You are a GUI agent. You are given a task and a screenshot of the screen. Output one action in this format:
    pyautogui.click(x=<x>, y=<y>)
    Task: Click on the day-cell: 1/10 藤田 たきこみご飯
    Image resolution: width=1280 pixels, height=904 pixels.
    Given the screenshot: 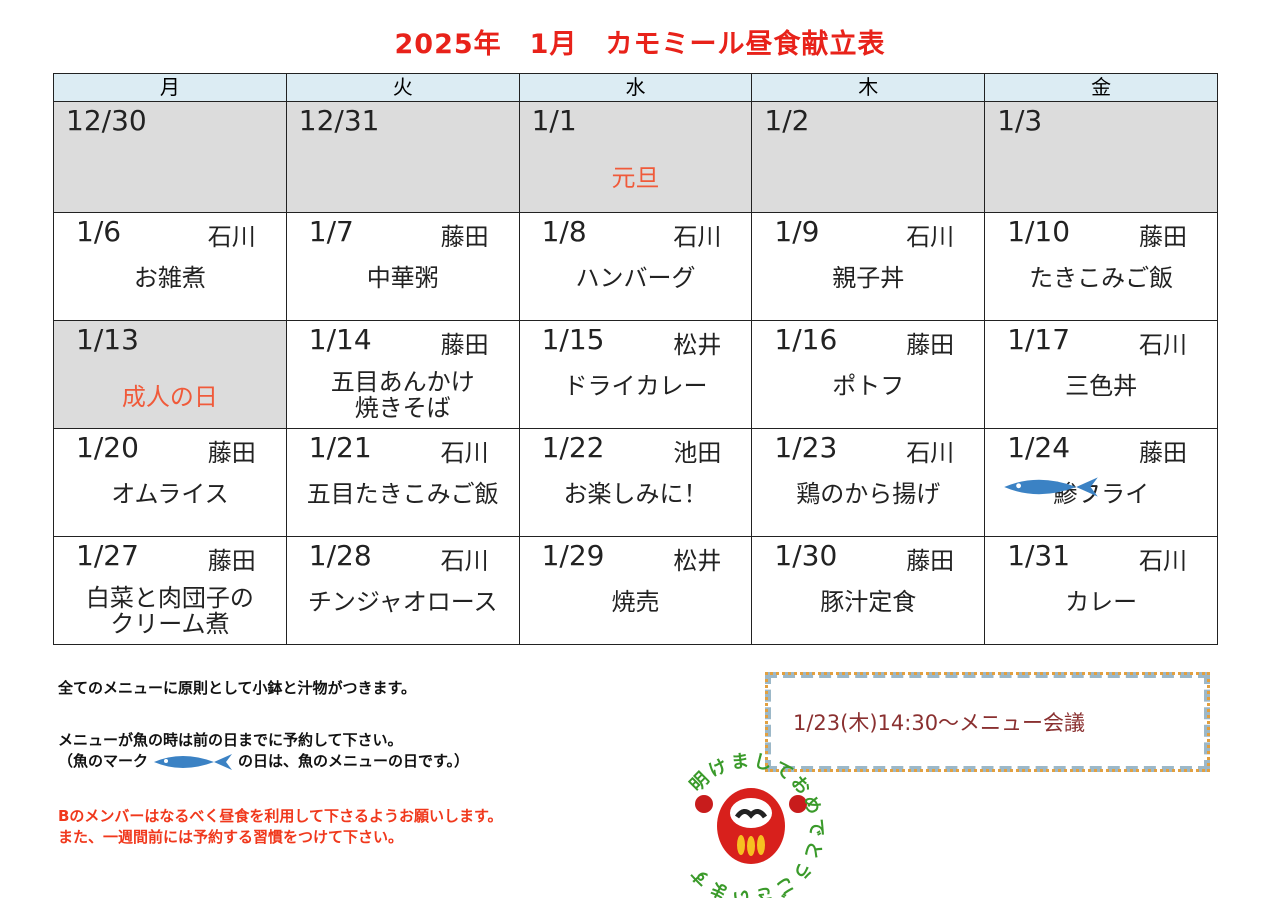 What is the action you would take?
    pyautogui.click(x=1101, y=266)
    